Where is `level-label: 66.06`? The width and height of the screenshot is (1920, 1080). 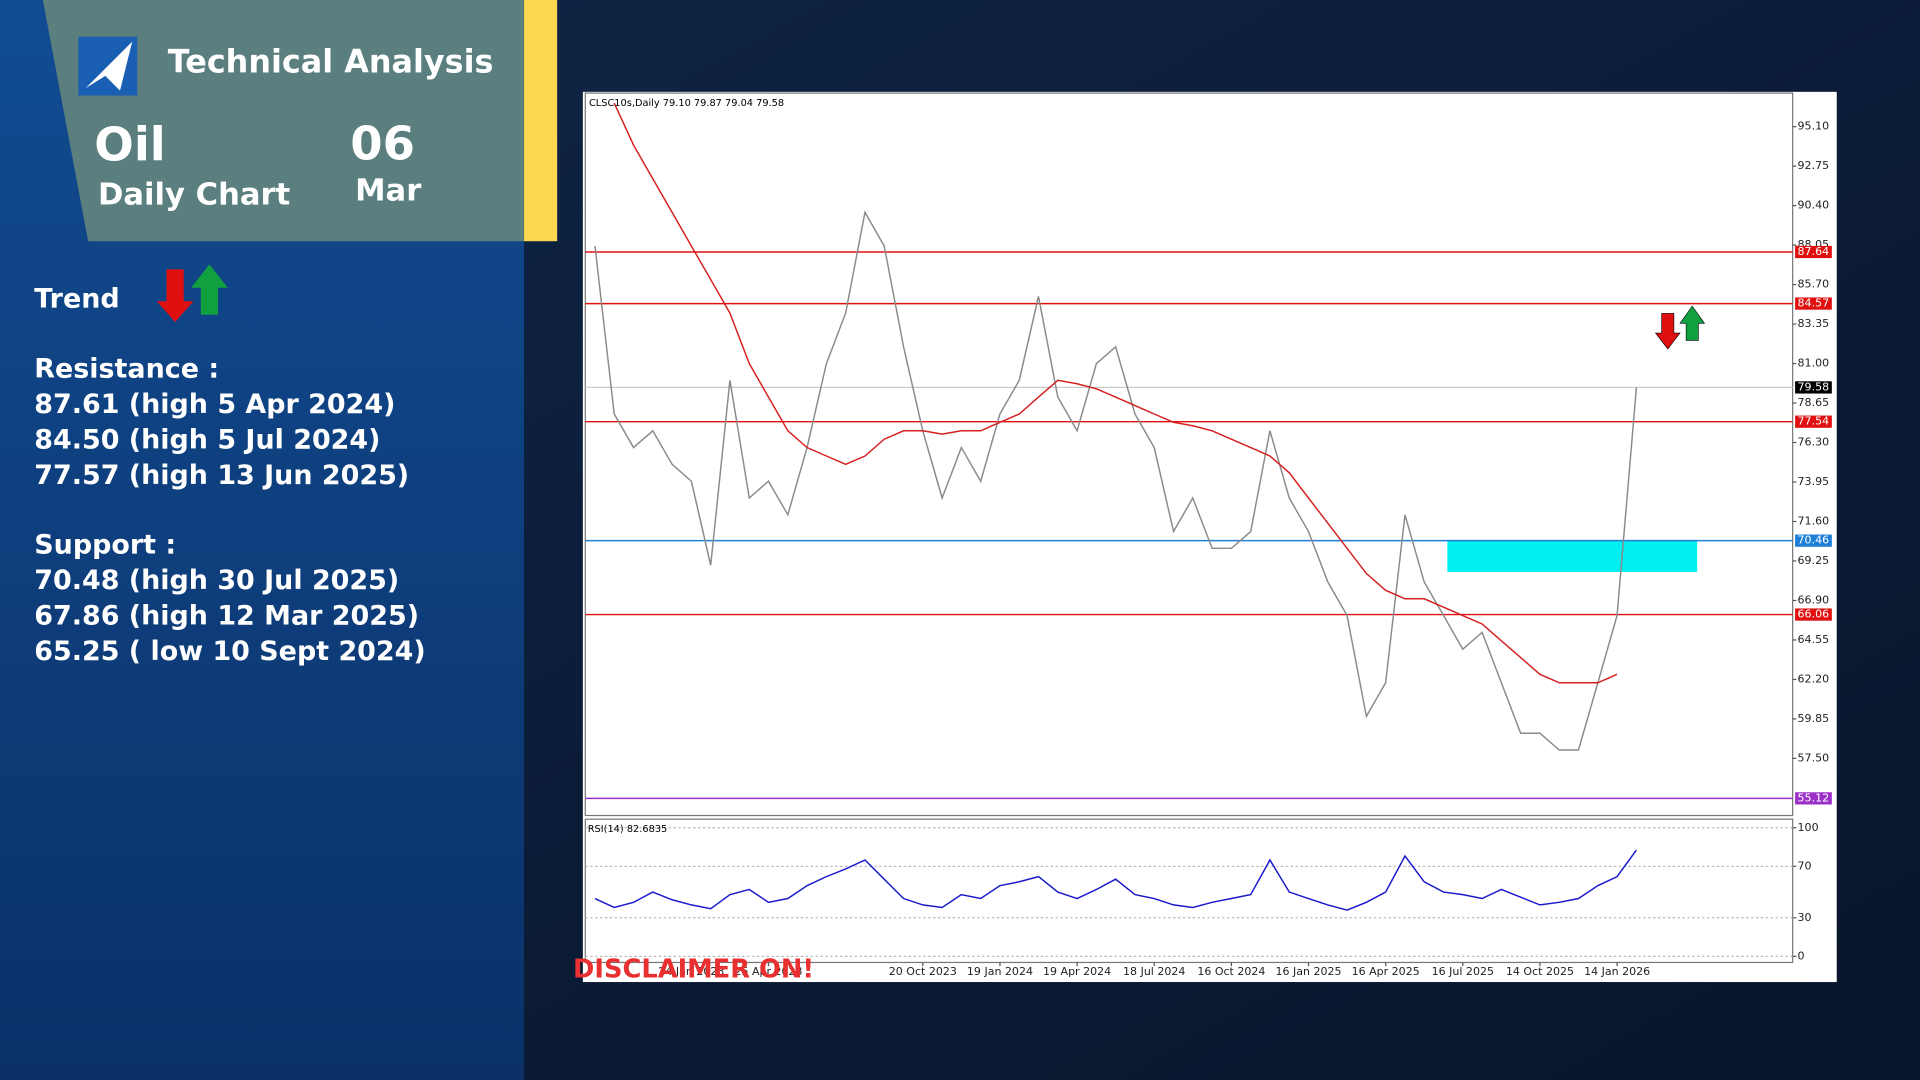
level-label: 66.06 is located at coordinates (1814, 614).